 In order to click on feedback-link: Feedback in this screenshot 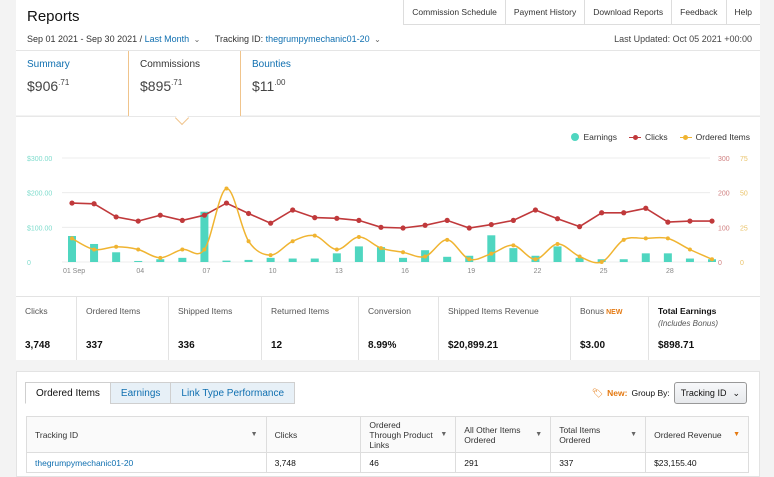, I will do `click(699, 12)`.